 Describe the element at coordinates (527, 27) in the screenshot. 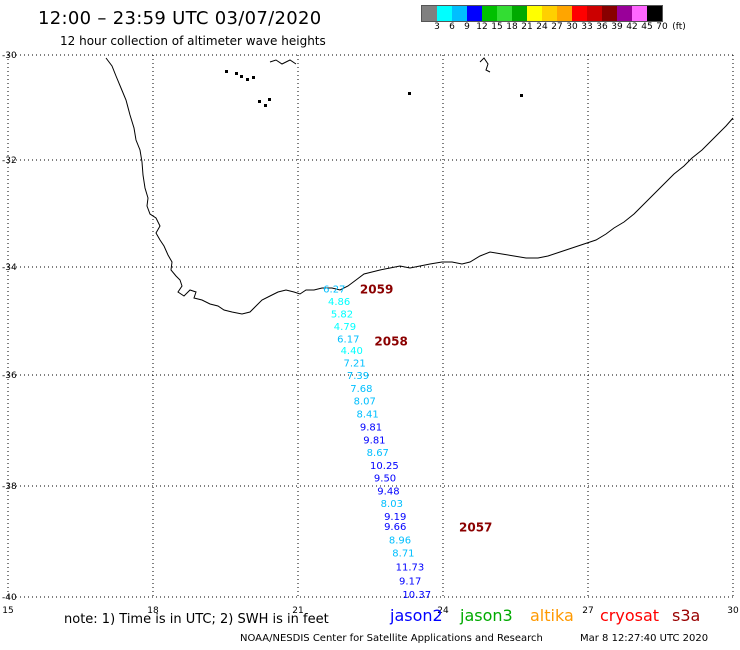

I see `legend-tick-label: 21` at that location.